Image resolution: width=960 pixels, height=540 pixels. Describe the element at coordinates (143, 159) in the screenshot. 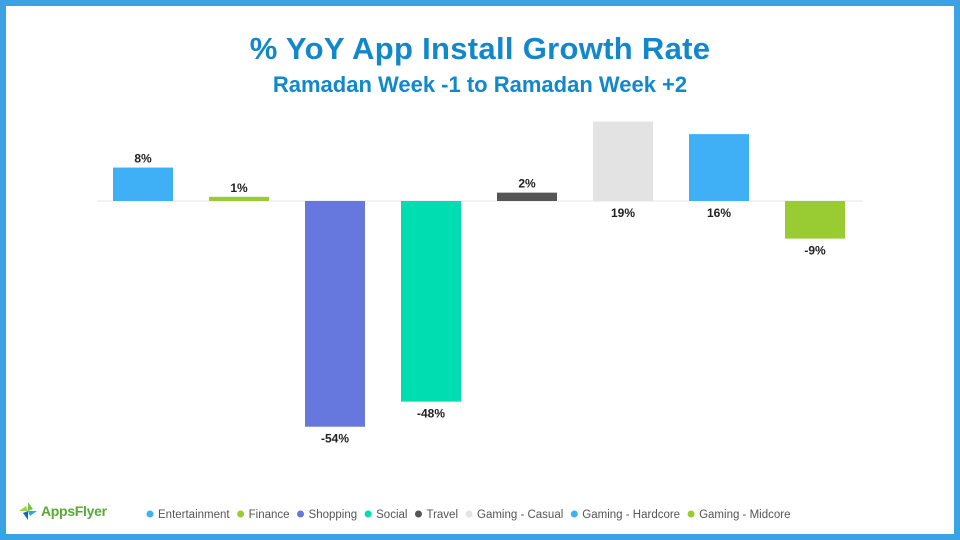

I see `data-label-entertainment: 8%` at that location.